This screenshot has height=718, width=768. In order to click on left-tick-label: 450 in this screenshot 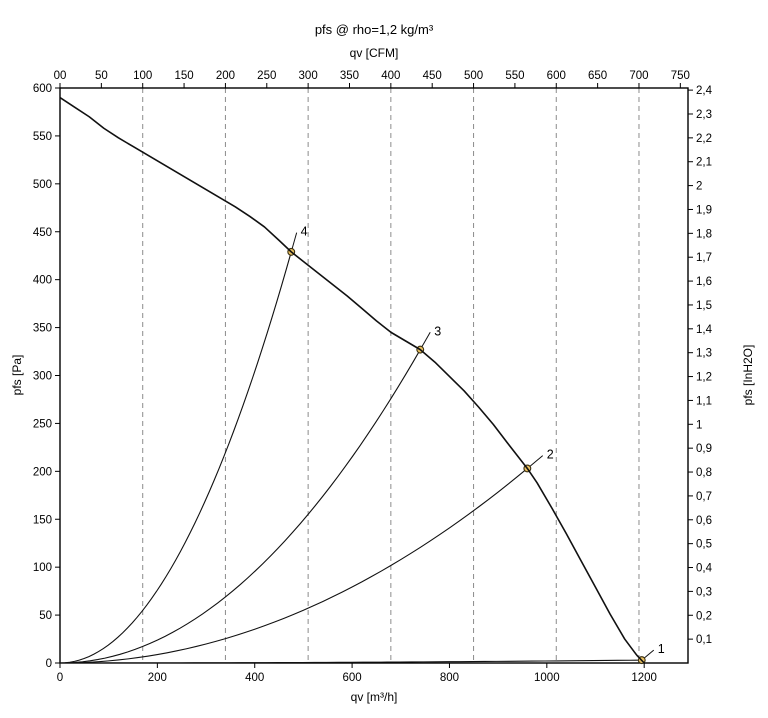, I will do `click(42, 233)`.